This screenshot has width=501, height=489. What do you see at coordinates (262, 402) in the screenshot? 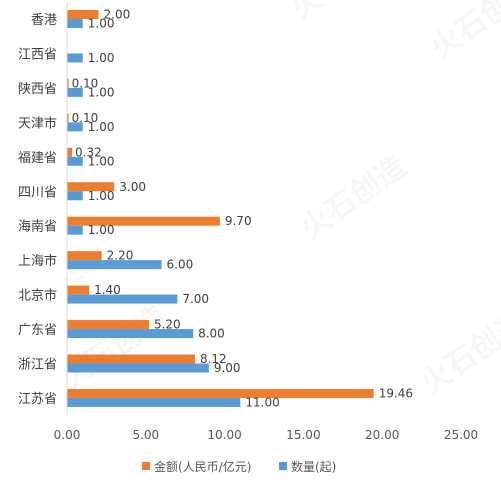
I see `data-label-count: 11.00` at bounding box center [262, 402].